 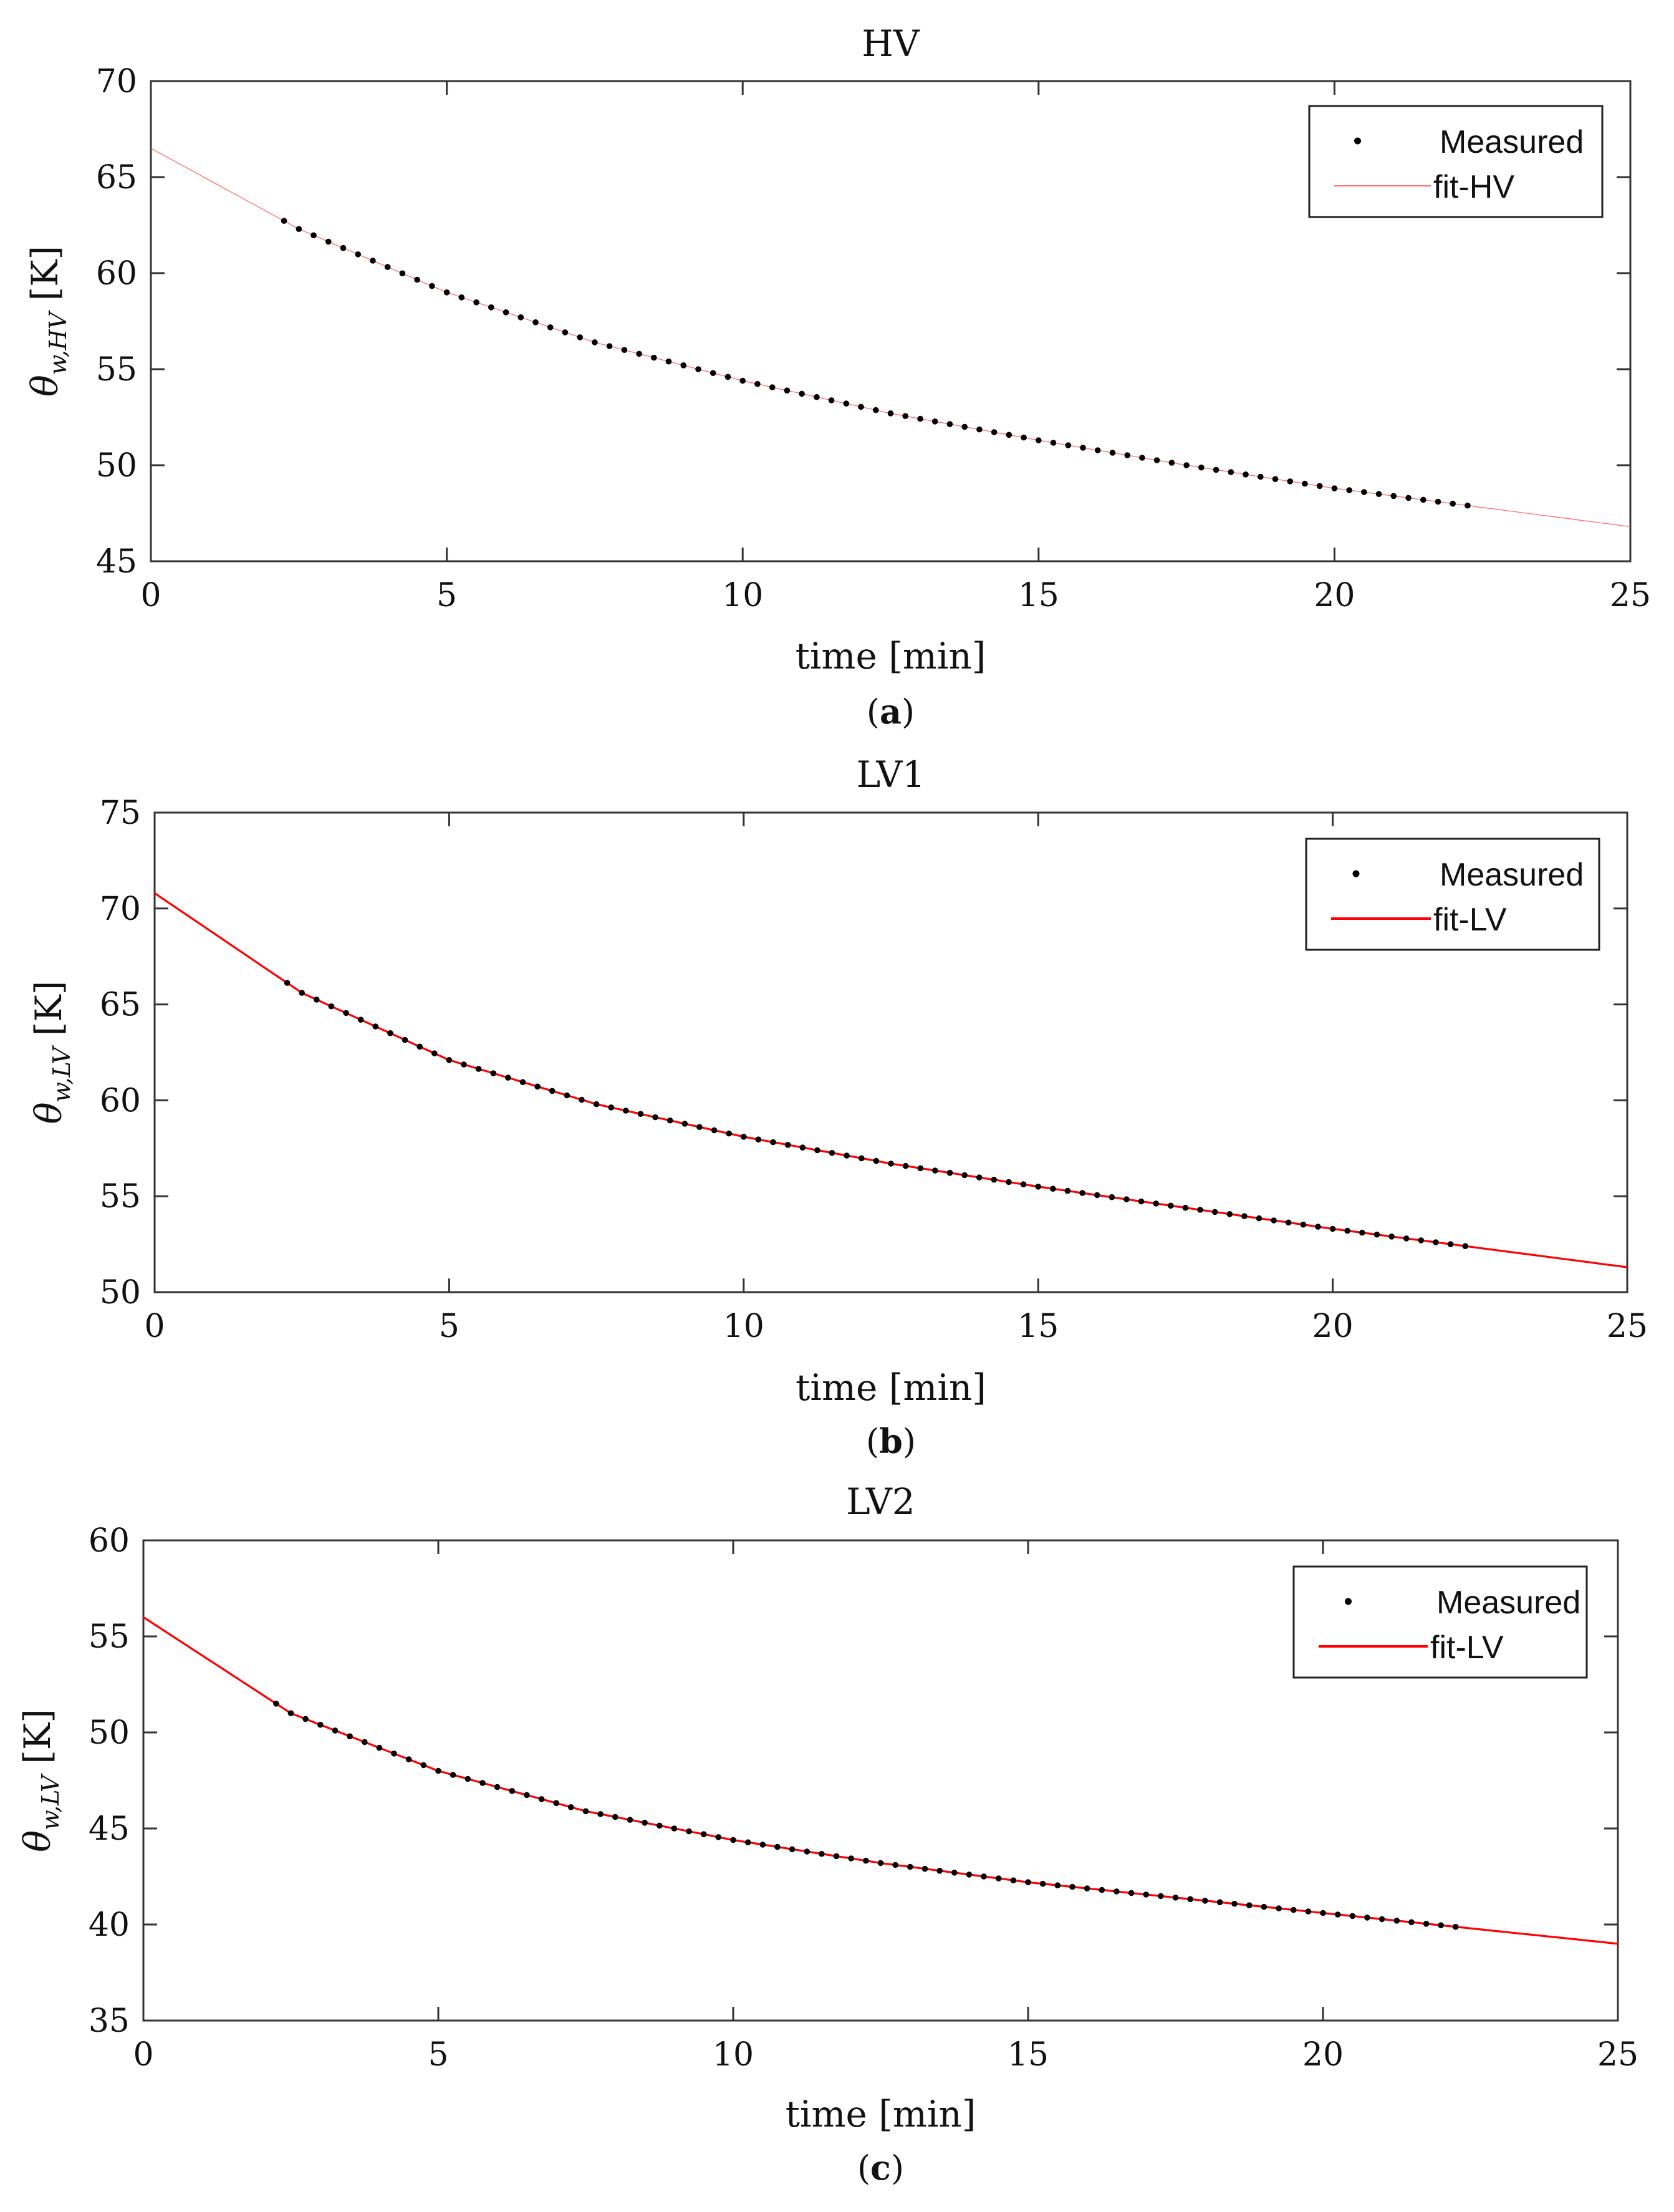 What do you see at coordinates (1440, 1622) in the screenshot?
I see `legend: Measured fit-LV` at bounding box center [1440, 1622].